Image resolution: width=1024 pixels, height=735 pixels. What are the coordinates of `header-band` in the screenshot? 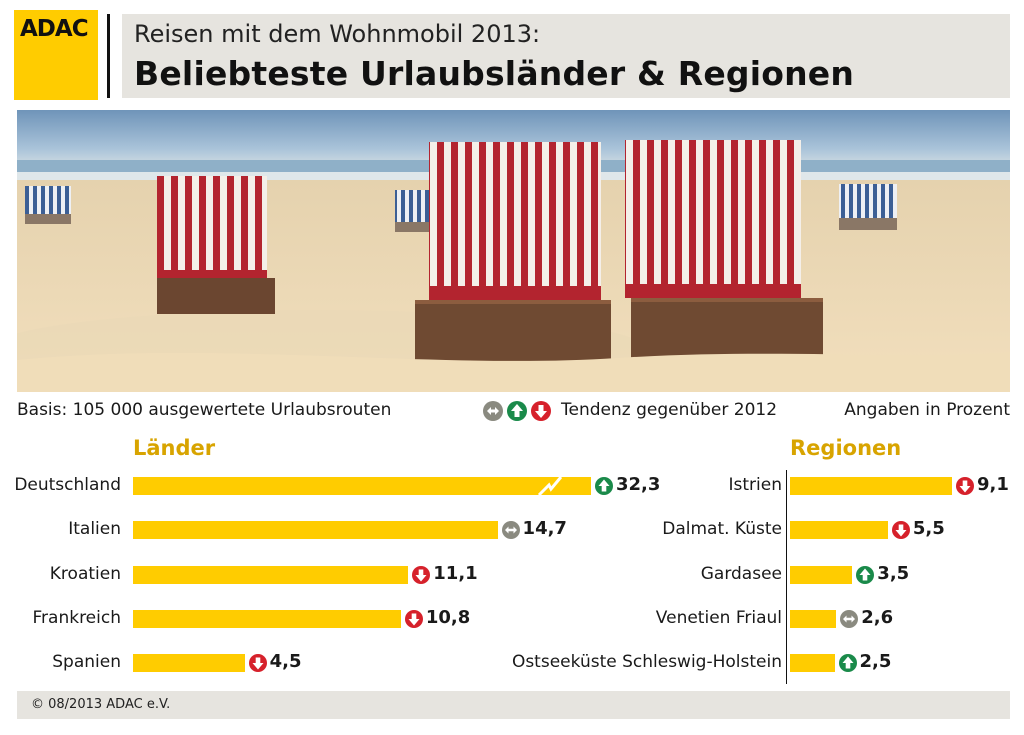 It's located at (566, 56).